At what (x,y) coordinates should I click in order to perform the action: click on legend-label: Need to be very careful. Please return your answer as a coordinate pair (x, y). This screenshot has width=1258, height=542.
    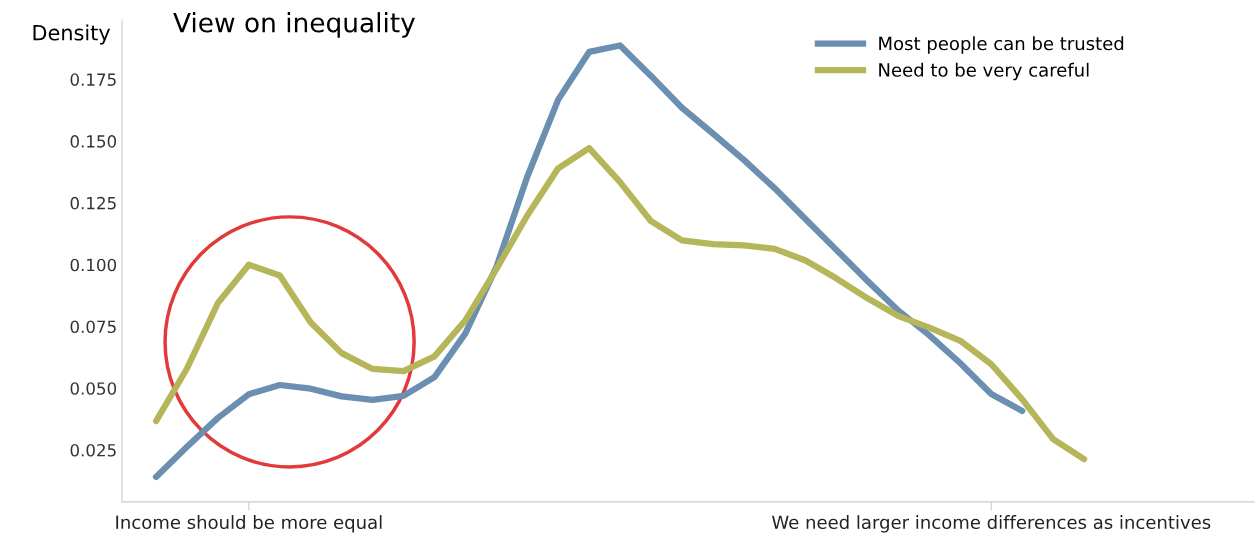
    Looking at the image, I should click on (984, 71).